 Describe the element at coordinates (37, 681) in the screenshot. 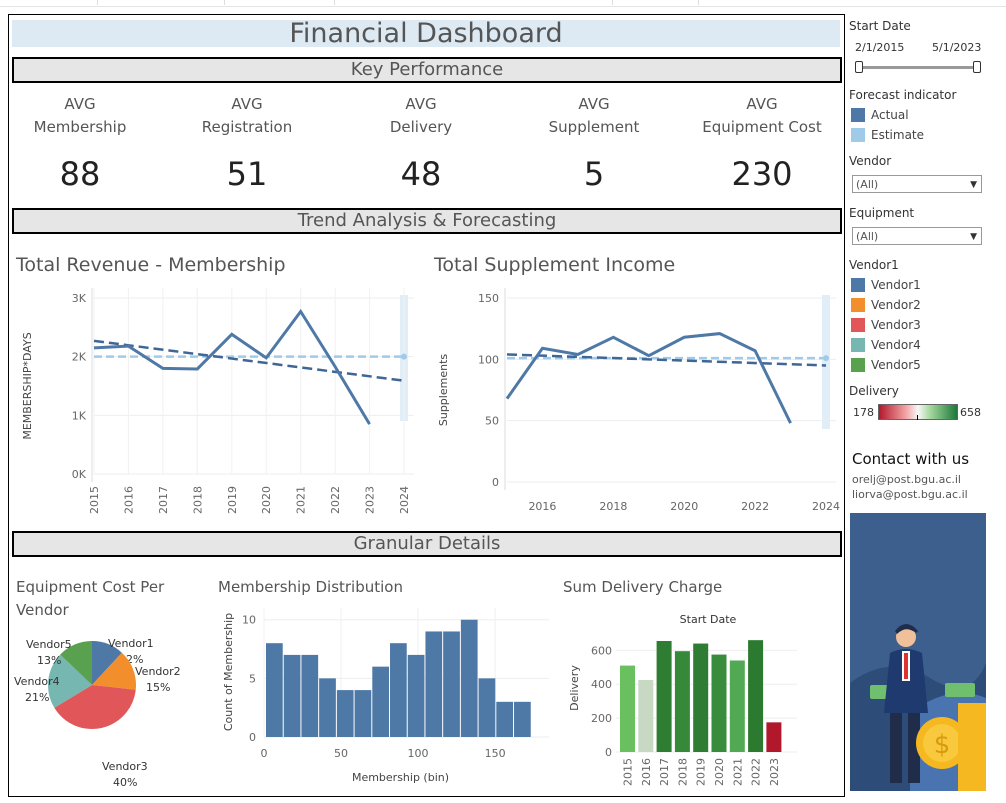

I see `pie-label: Vendor4` at that location.